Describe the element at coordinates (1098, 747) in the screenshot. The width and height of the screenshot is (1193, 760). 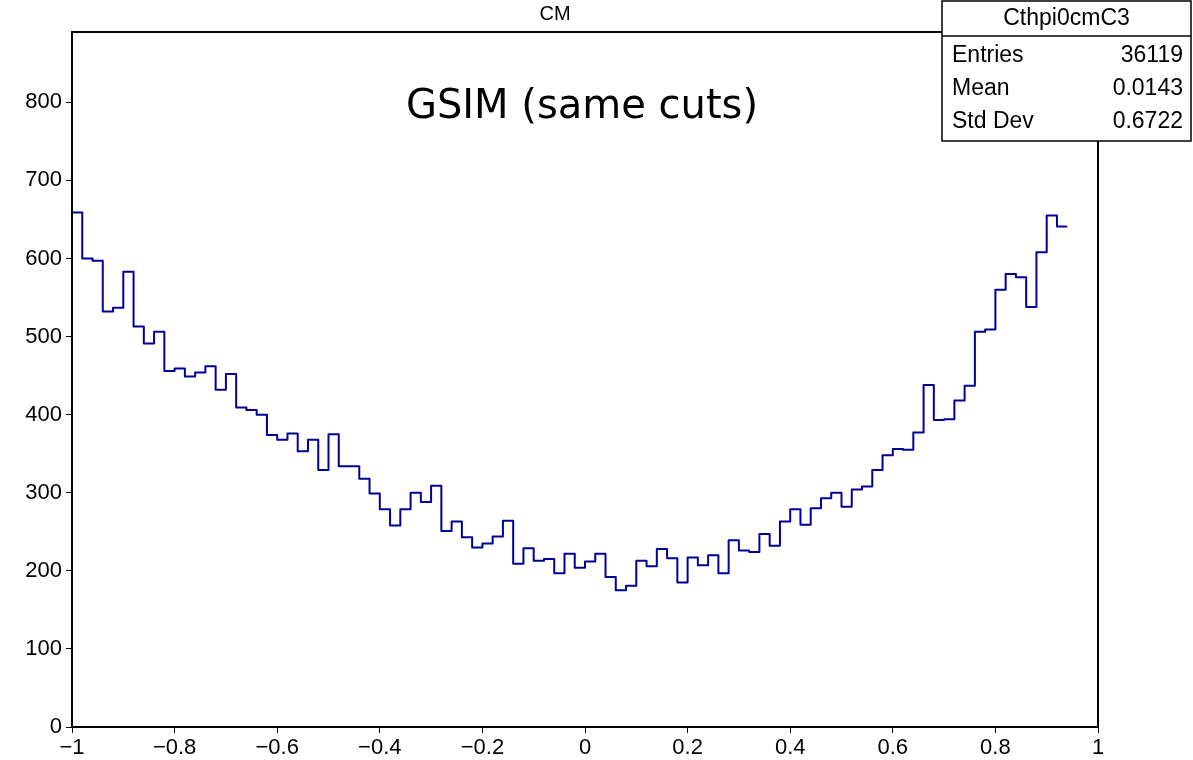
I see `x-tick-label: 1` at that location.